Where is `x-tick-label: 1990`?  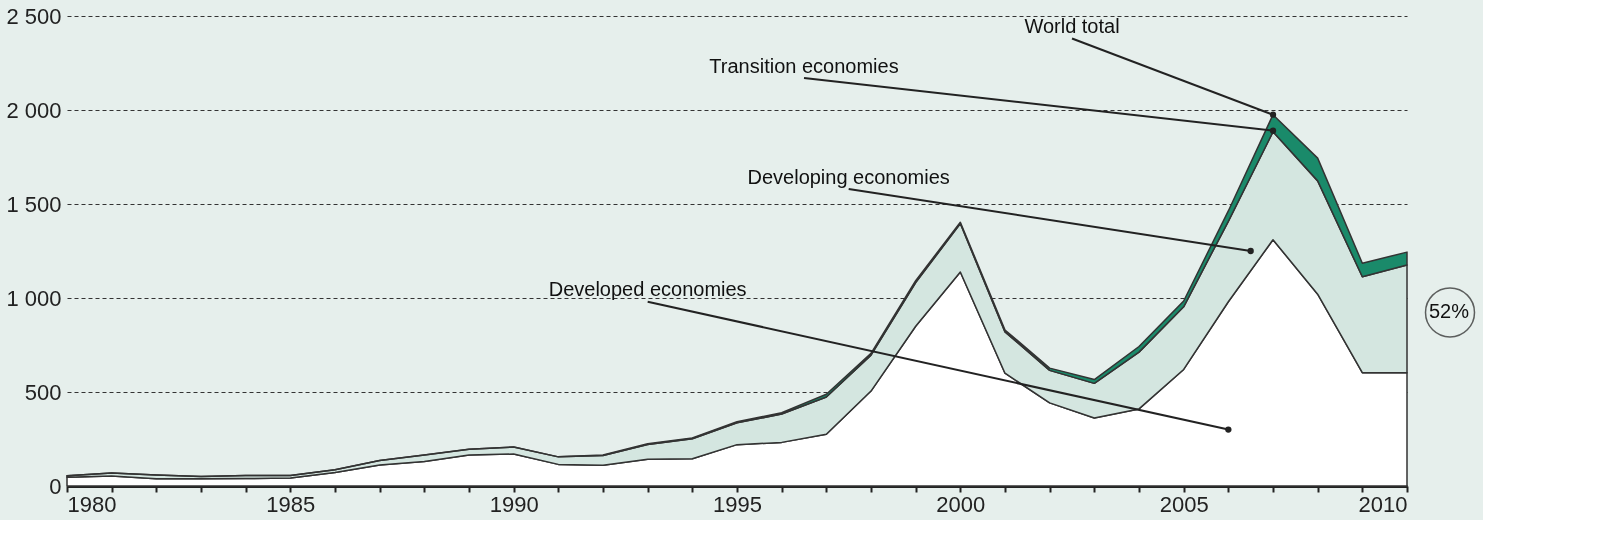
x-tick-label: 1990 is located at coordinates (514, 504).